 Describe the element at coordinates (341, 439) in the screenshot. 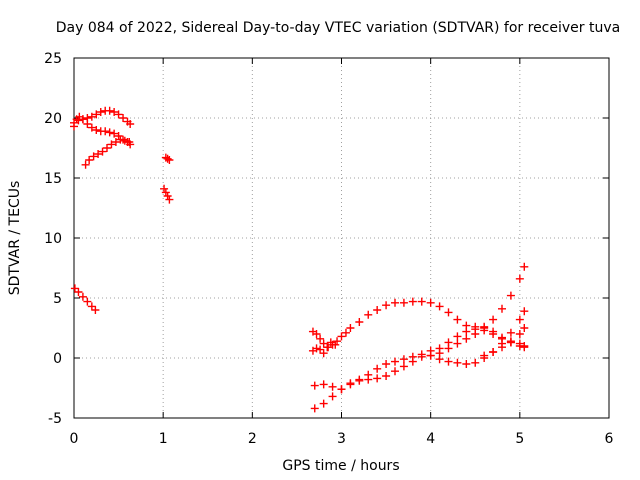

I see `x-tick-label: 3` at that location.